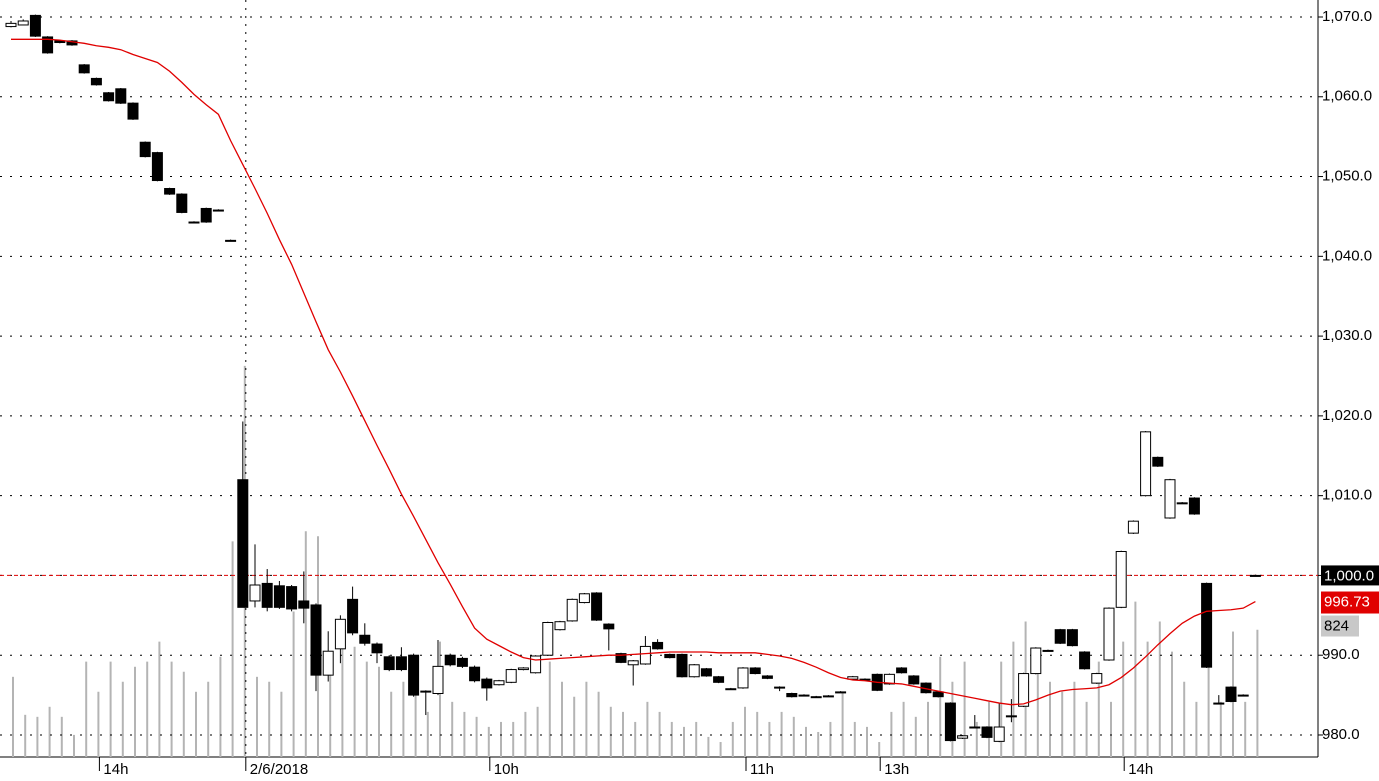 The width and height of the screenshot is (1379, 781). Describe the element at coordinates (1347, 176) in the screenshot. I see `y-tick-label: 1,050.0` at that location.